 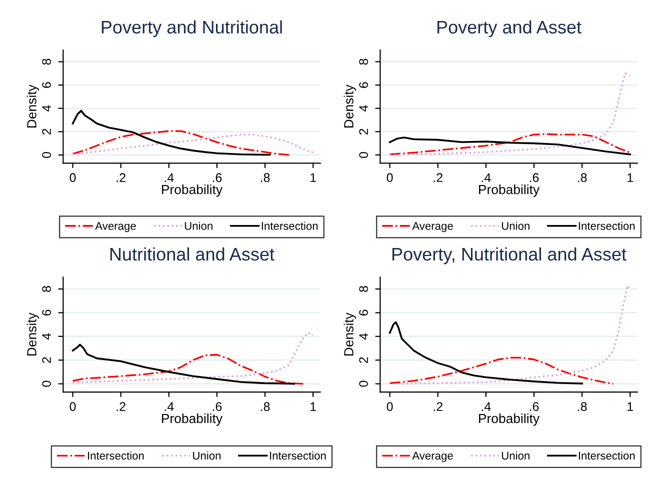 What do you see at coordinates (192, 254) in the screenshot?
I see `chart-title: Nutritional and Asset` at bounding box center [192, 254].